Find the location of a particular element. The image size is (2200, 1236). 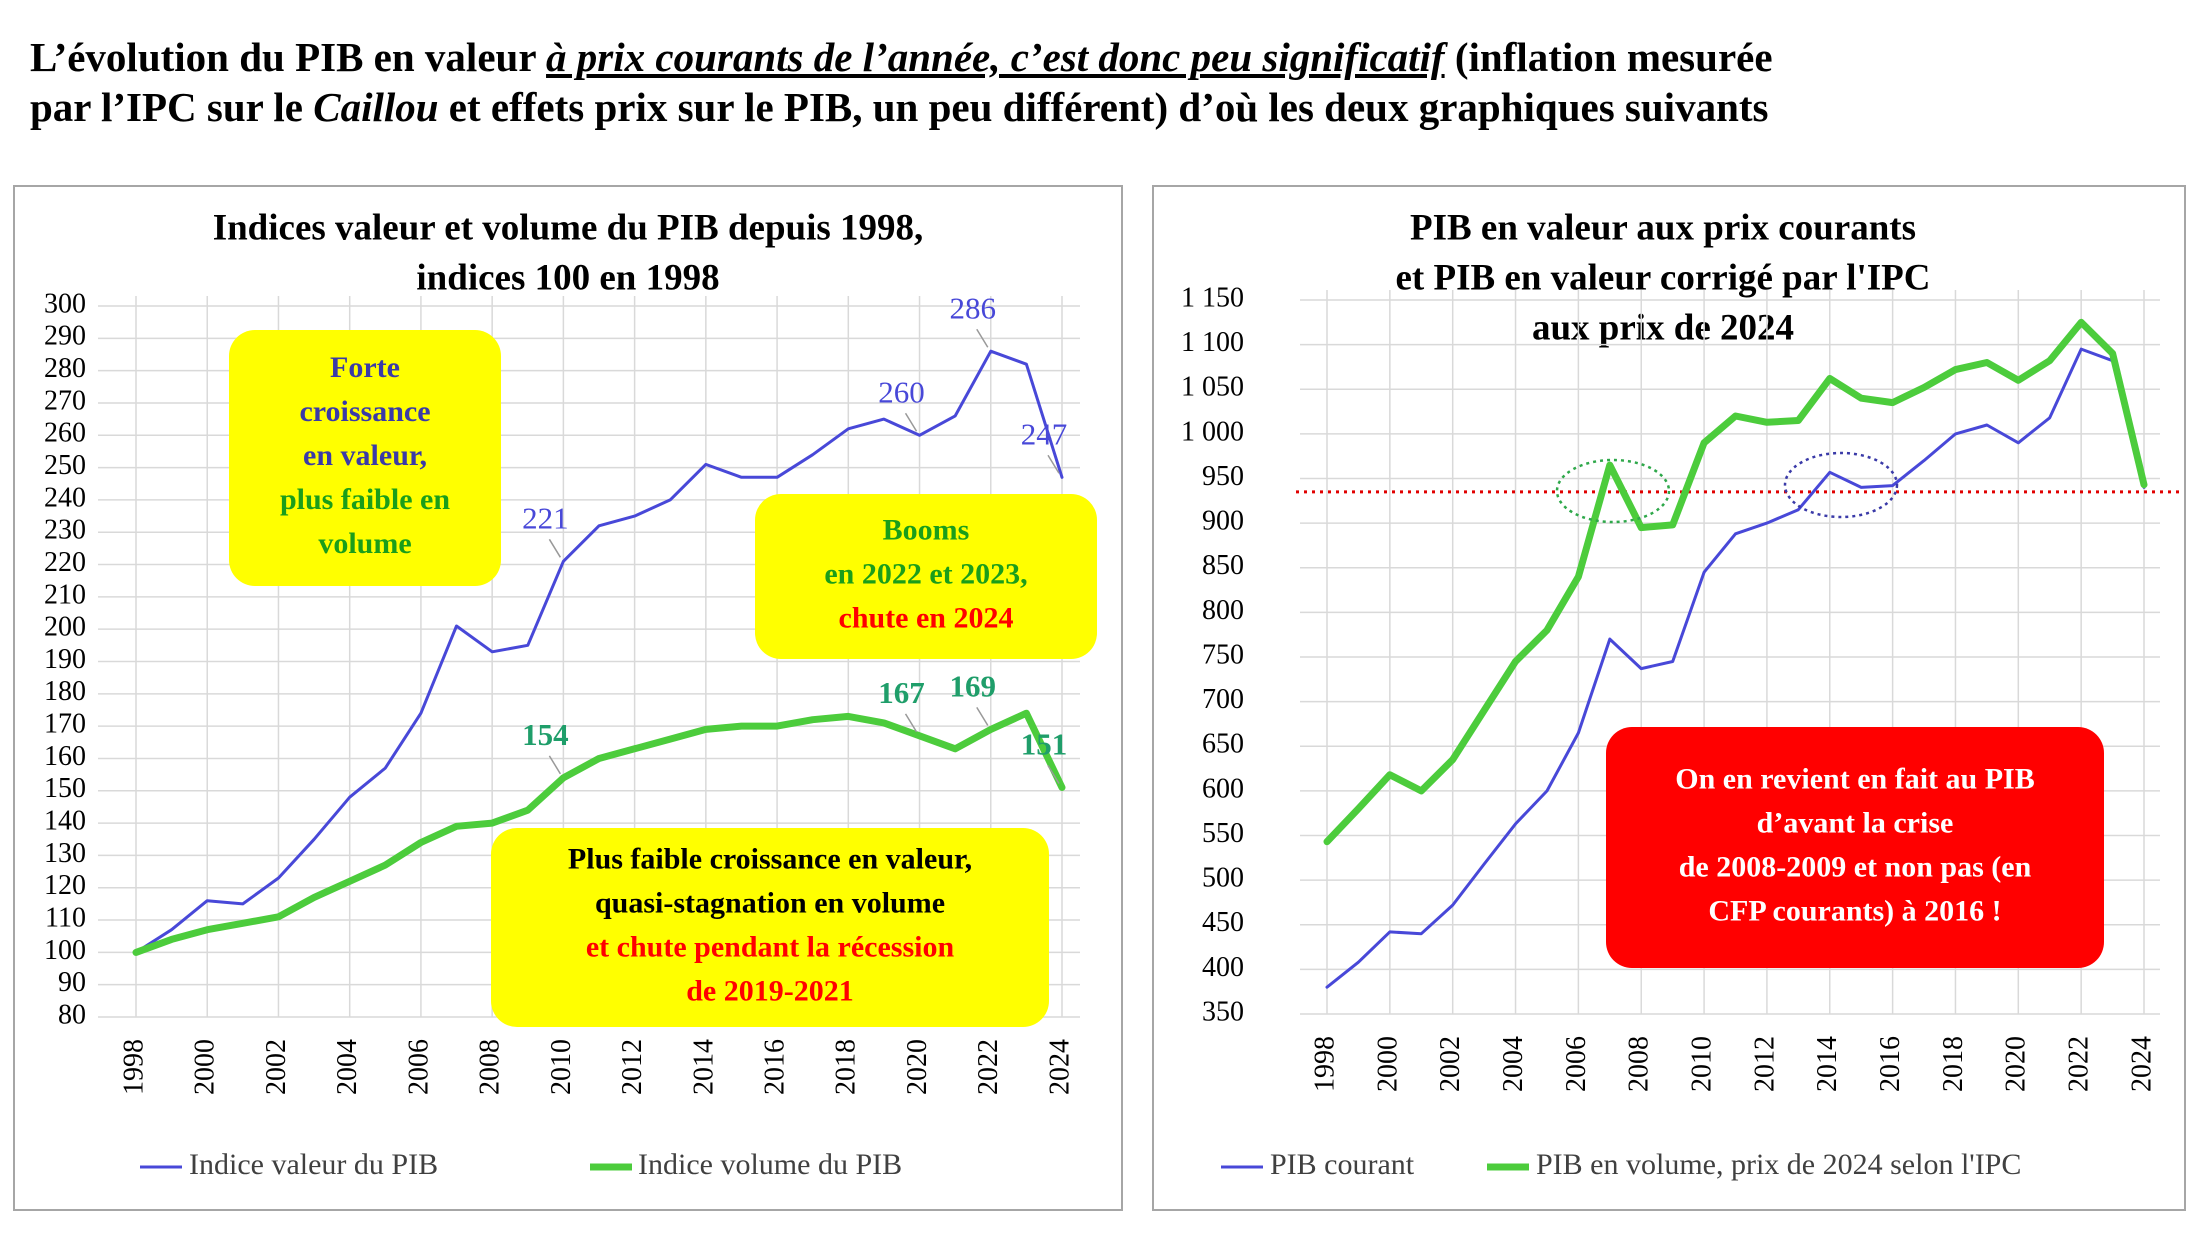

annotation-text: d’avant la crise is located at coordinates (1855, 822).